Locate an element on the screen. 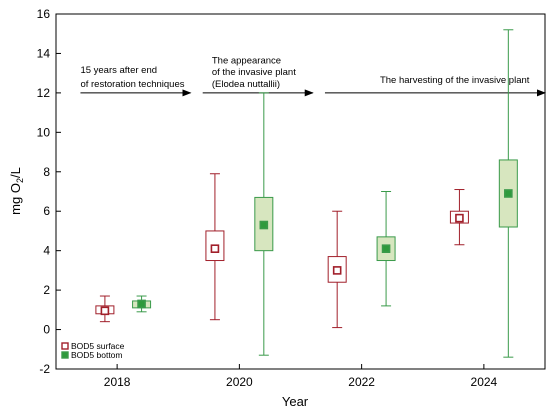 The height and width of the screenshot is (413, 550). y-tick-label: 6 is located at coordinates (46, 211).